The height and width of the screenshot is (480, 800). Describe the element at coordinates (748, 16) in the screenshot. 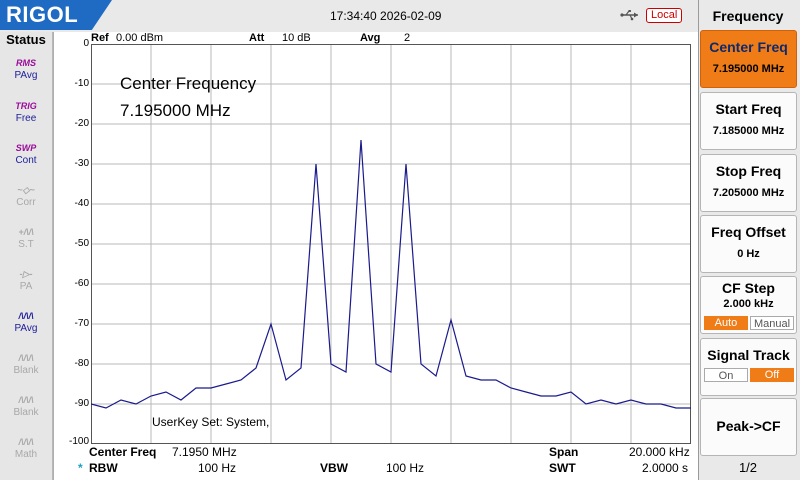

I see `menu-title: Frequency` at that location.